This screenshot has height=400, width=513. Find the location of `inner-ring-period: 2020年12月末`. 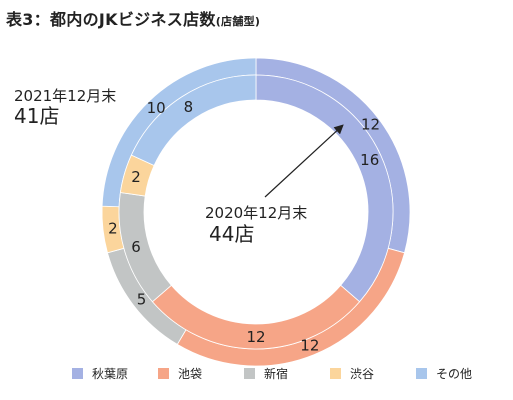

inner-ring-period: 2020年12月末 is located at coordinates (256, 213).